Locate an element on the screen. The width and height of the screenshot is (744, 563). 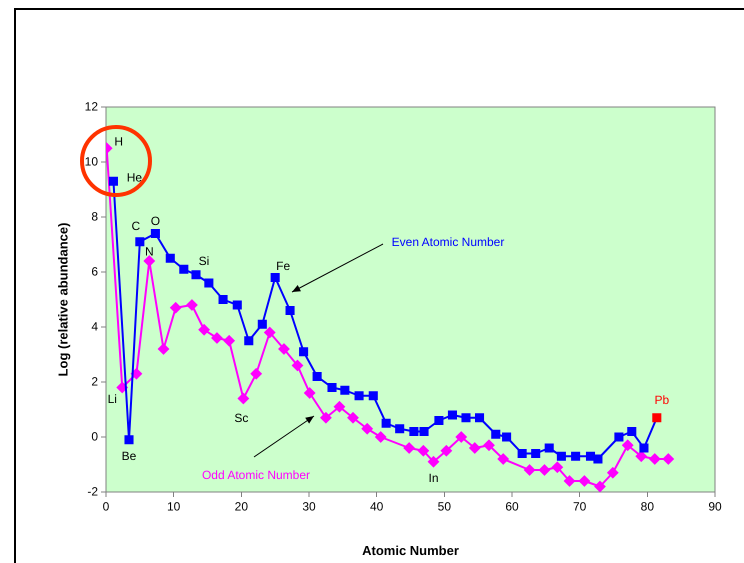
annotation: He is located at coordinates (134, 177).